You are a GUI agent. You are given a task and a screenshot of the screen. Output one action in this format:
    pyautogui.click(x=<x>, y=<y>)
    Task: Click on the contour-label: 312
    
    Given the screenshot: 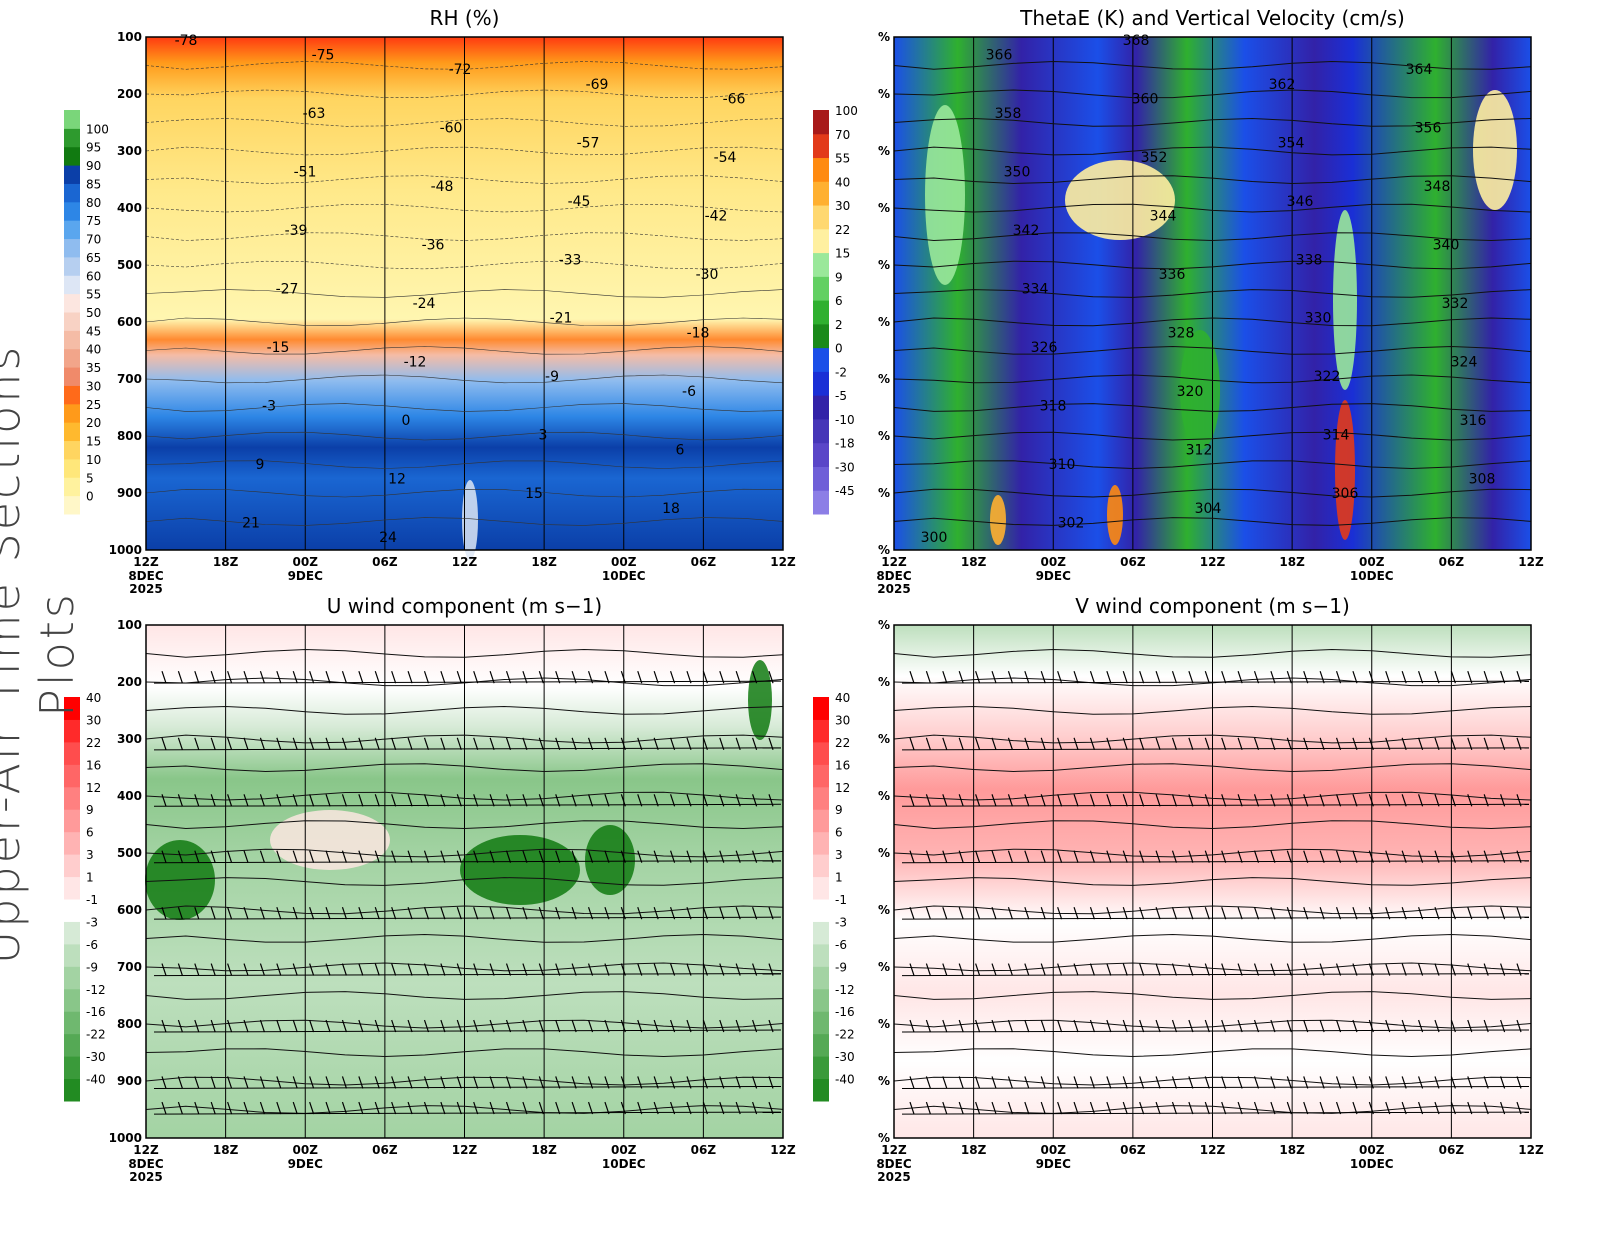 What is the action you would take?
    pyautogui.click(x=1199, y=450)
    